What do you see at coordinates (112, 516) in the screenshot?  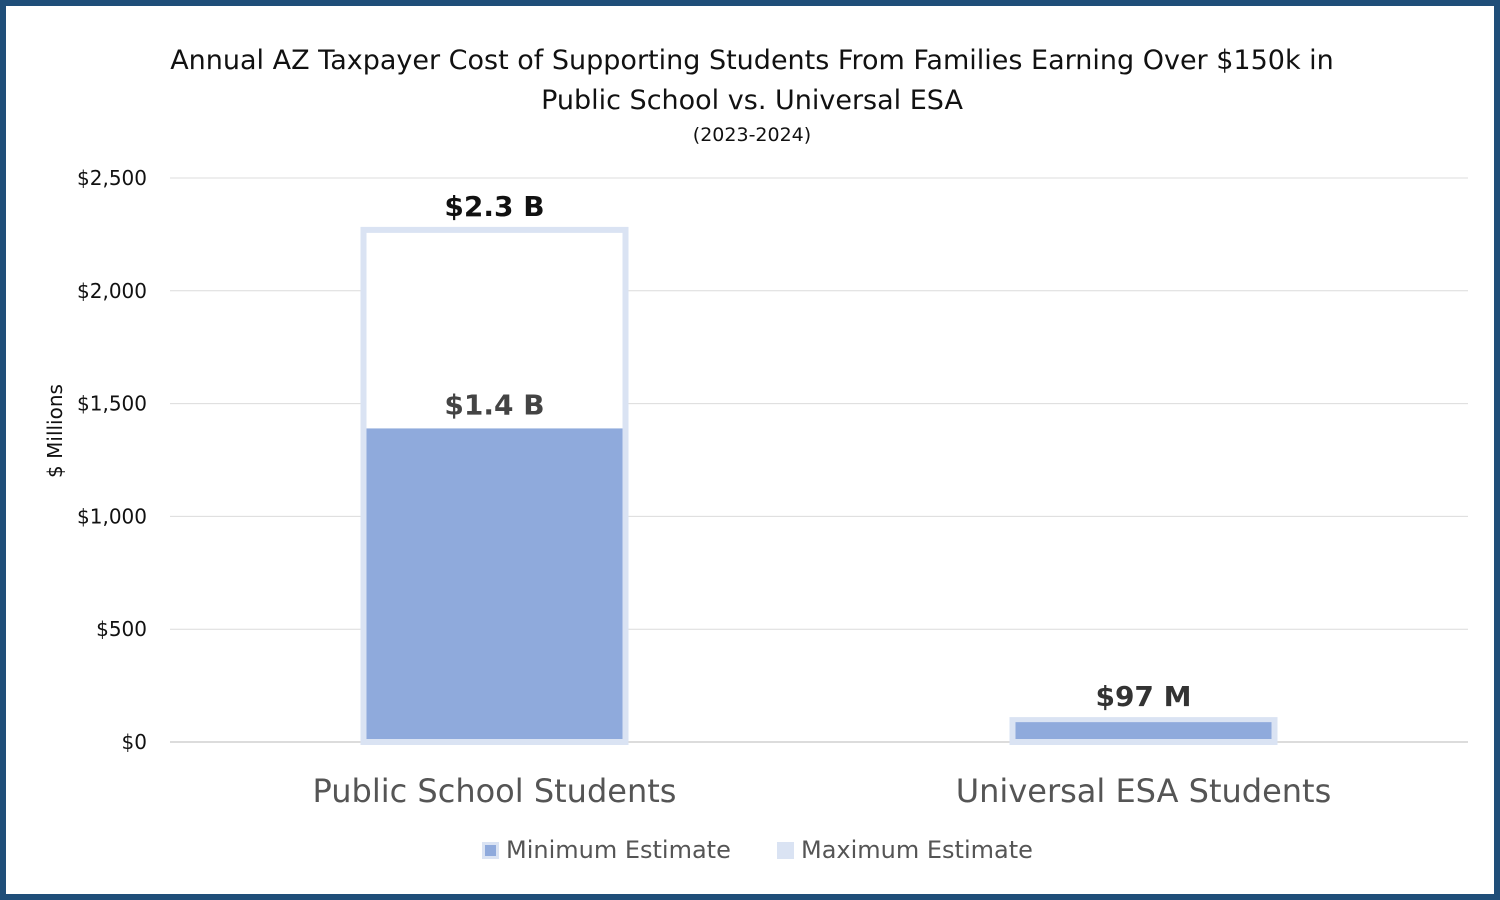 I see `y-tick-label: $1,000` at bounding box center [112, 516].